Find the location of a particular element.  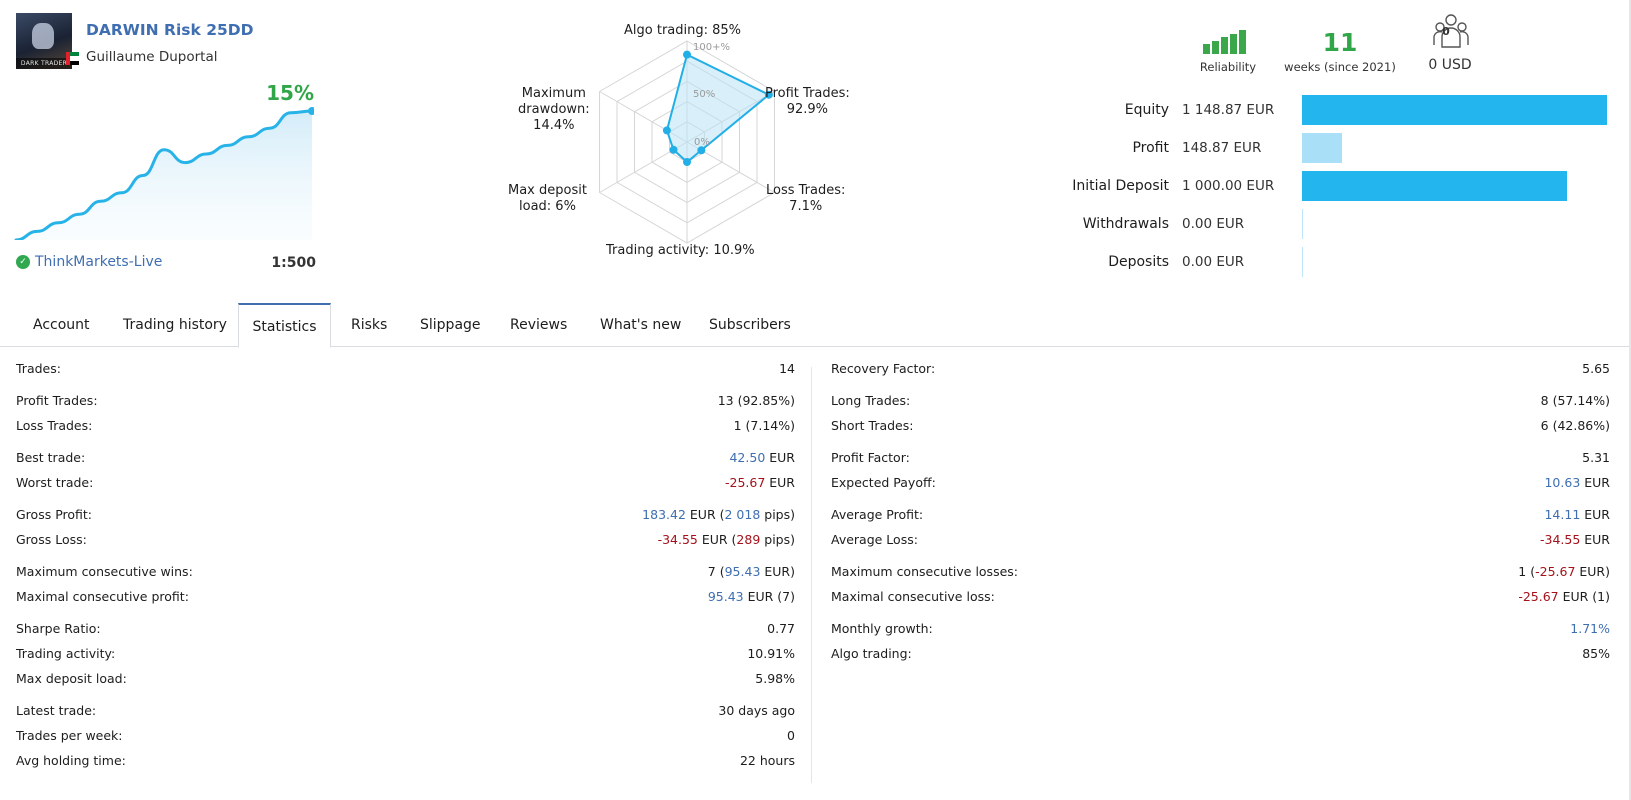

stat-value: 10.91% is located at coordinates (771, 654).